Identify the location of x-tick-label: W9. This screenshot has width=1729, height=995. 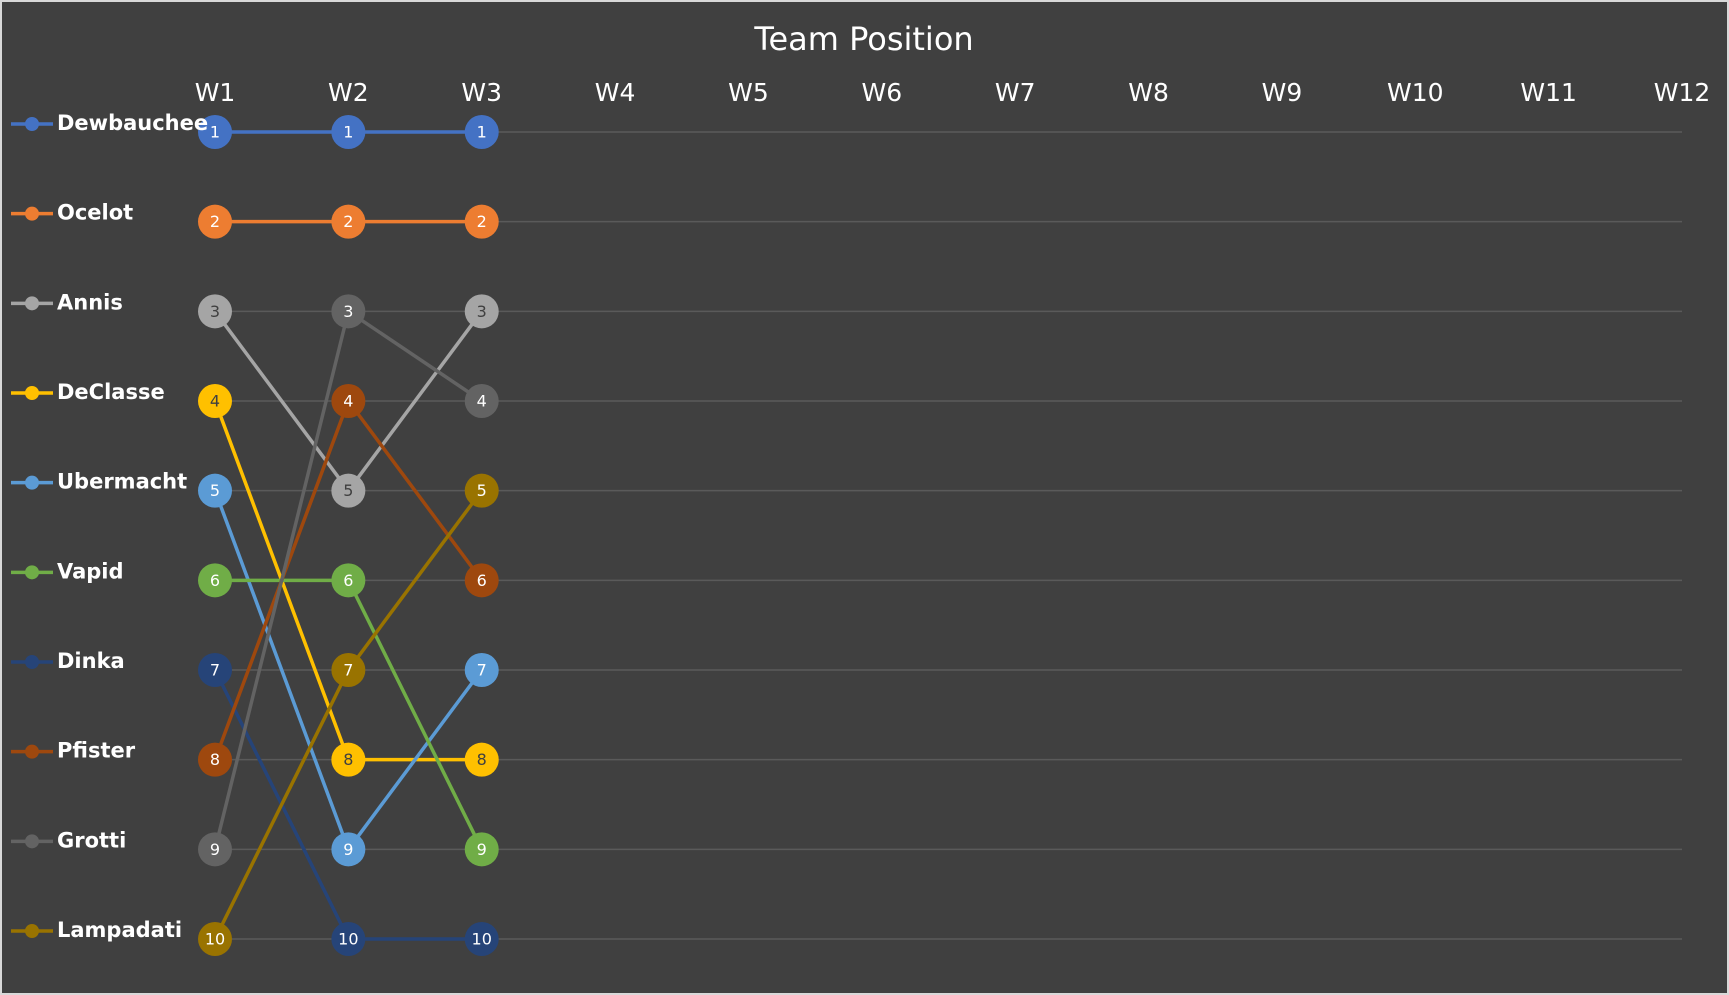
(1282, 92).